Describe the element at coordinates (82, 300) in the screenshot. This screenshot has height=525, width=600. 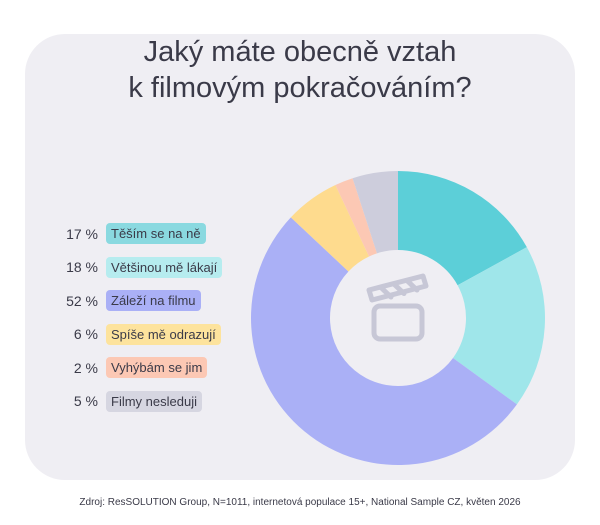
I see `legend-percent: 52 %` at that location.